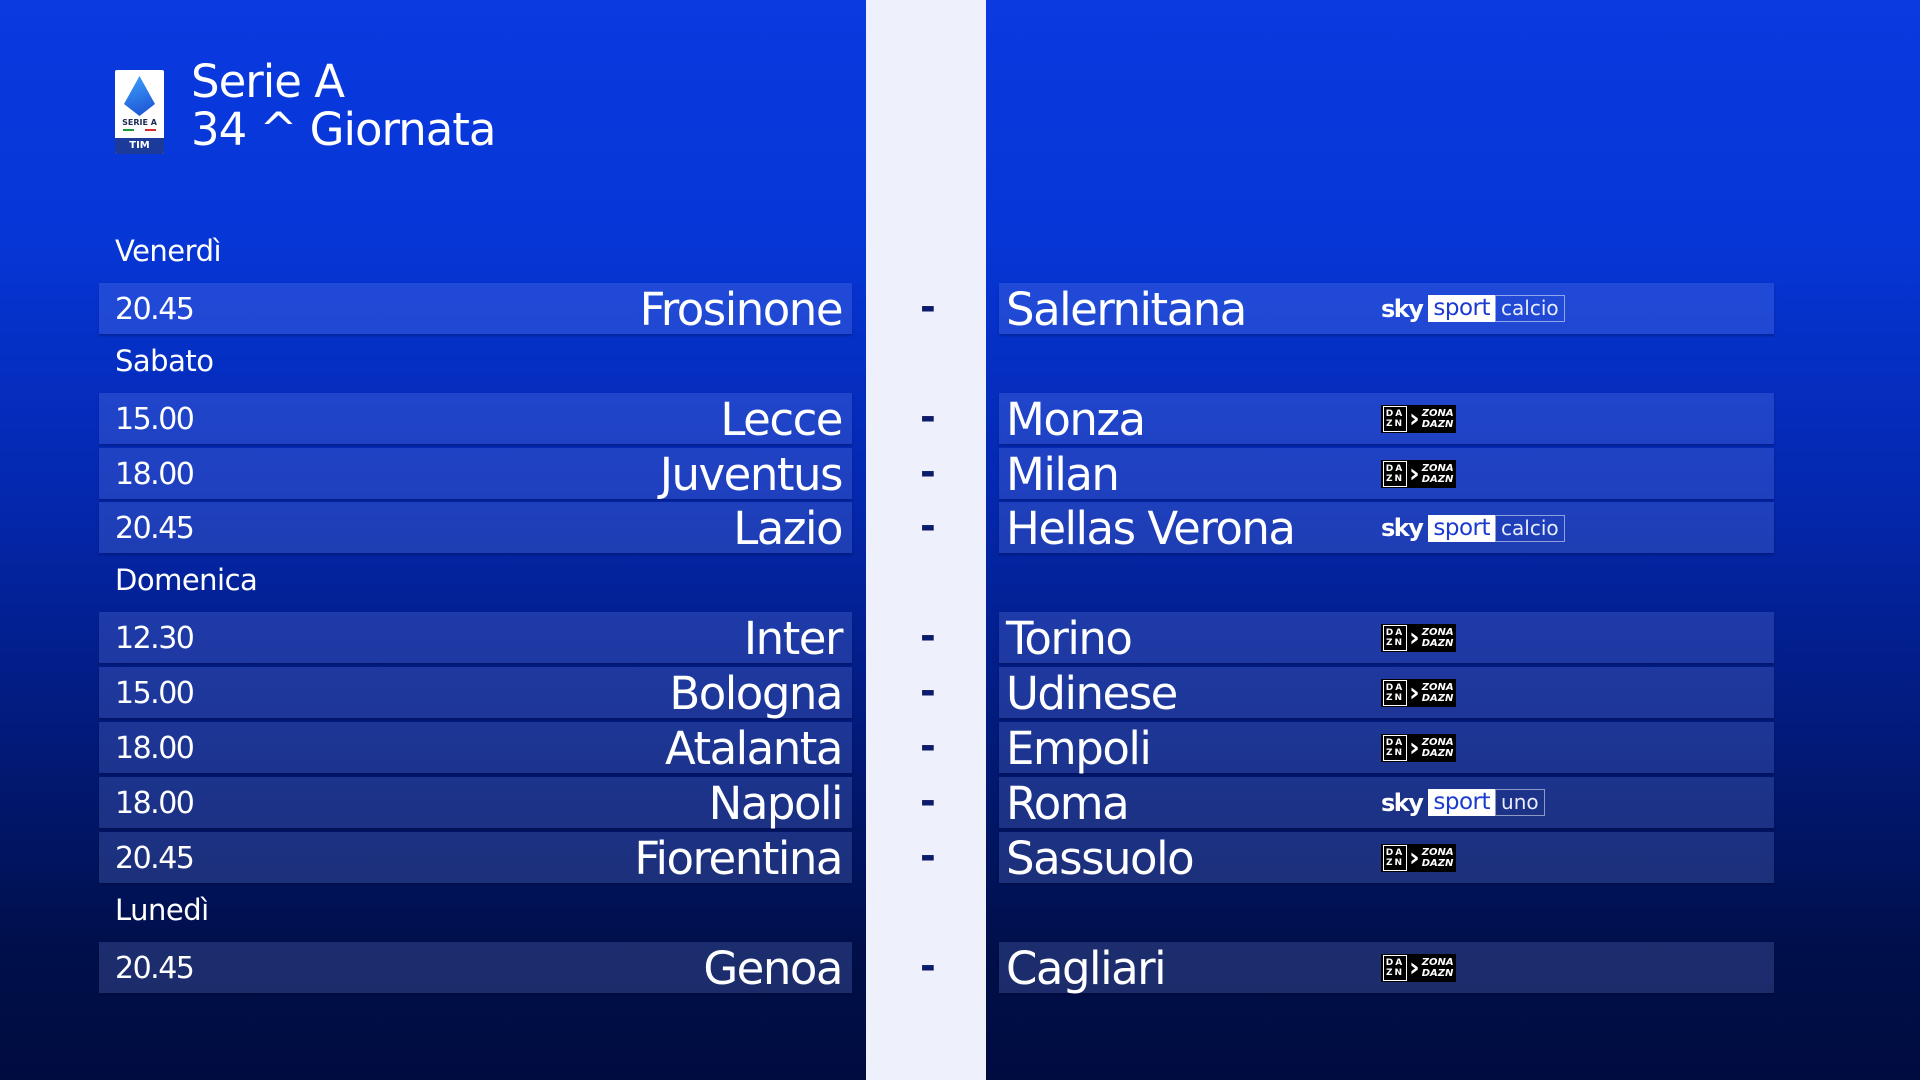  What do you see at coordinates (793, 639) in the screenshot?
I see `home-team: Inter` at bounding box center [793, 639].